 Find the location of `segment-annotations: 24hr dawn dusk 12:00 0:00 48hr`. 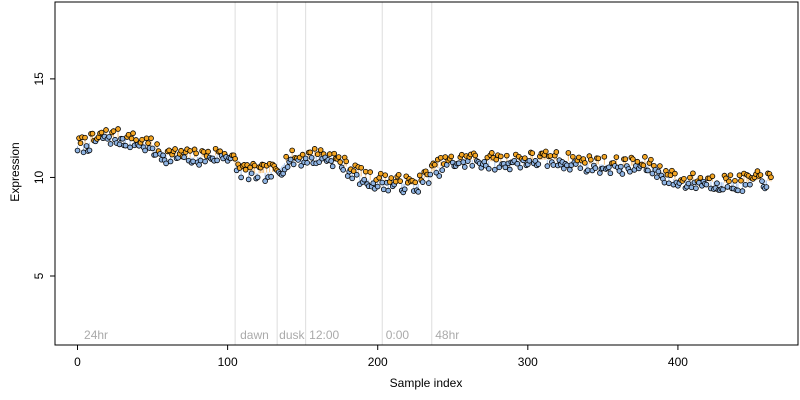

segment-annotations: 24hr dawn dusk 12:00 0:00 48hr is located at coordinates (271, 335).